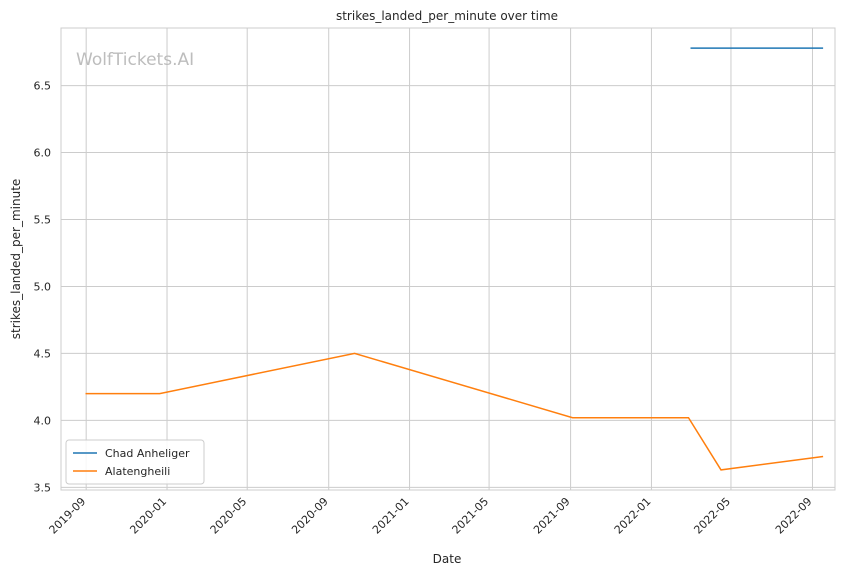 The image size is (844, 575). I want to click on y-tick-label: 6.0, so click(43, 153).